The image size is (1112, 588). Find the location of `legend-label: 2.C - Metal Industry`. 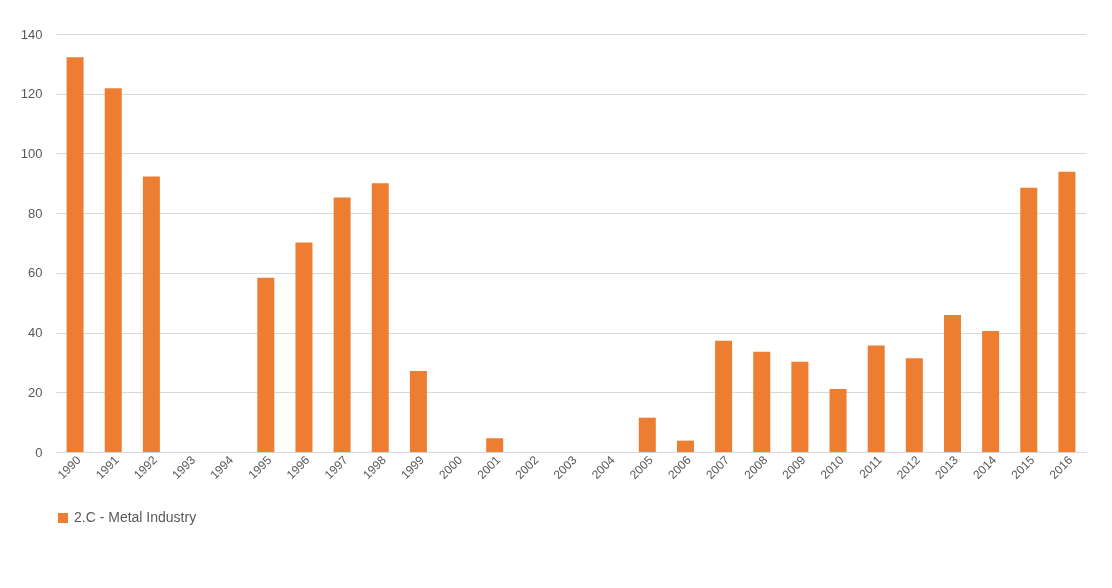

legend-label: 2.C - Metal Industry is located at coordinates (135, 517).